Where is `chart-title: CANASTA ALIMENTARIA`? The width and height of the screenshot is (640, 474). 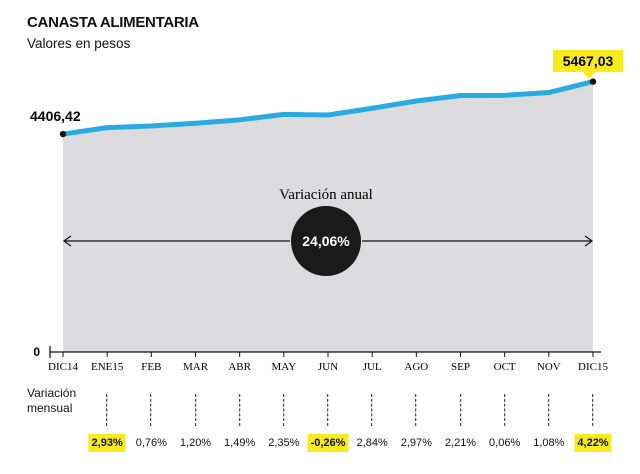
chart-title: CANASTA ALIMENTARIA is located at coordinates (113, 22).